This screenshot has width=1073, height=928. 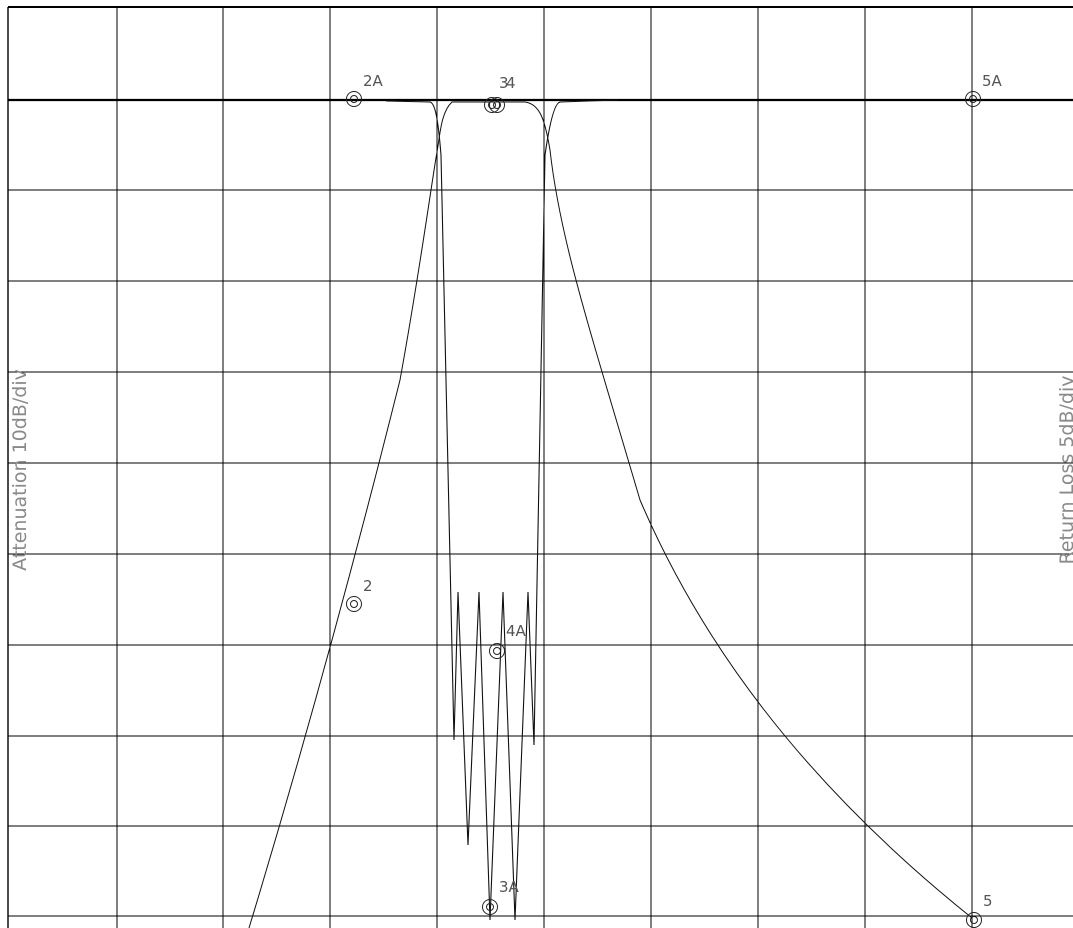 I want to click on marker-5-inner, so click(x=974, y=920).